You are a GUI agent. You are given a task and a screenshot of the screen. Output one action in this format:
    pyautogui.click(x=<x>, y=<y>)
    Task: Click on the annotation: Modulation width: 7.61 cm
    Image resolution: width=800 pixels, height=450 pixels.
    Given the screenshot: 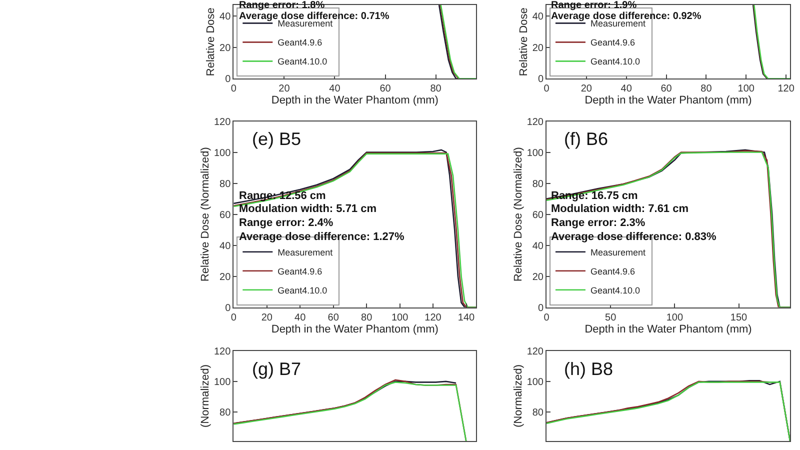 What is the action you would take?
    pyautogui.click(x=620, y=209)
    